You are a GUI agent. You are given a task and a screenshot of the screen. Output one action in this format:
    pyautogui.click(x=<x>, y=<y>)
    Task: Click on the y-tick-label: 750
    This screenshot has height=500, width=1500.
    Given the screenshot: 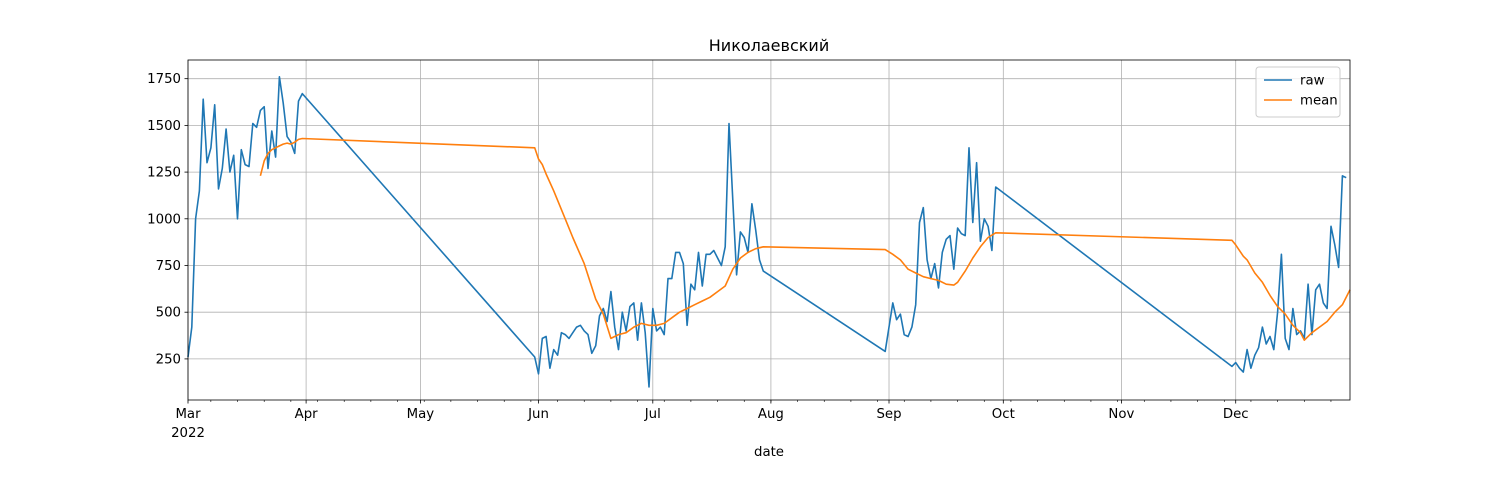 What is the action you would take?
    pyautogui.click(x=168, y=266)
    